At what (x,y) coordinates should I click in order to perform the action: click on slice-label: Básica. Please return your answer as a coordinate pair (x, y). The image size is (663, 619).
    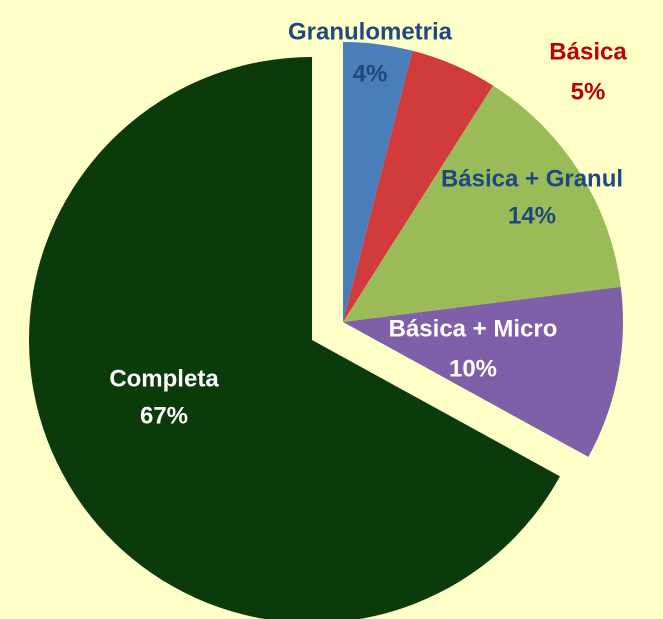
    Looking at the image, I should click on (588, 51).